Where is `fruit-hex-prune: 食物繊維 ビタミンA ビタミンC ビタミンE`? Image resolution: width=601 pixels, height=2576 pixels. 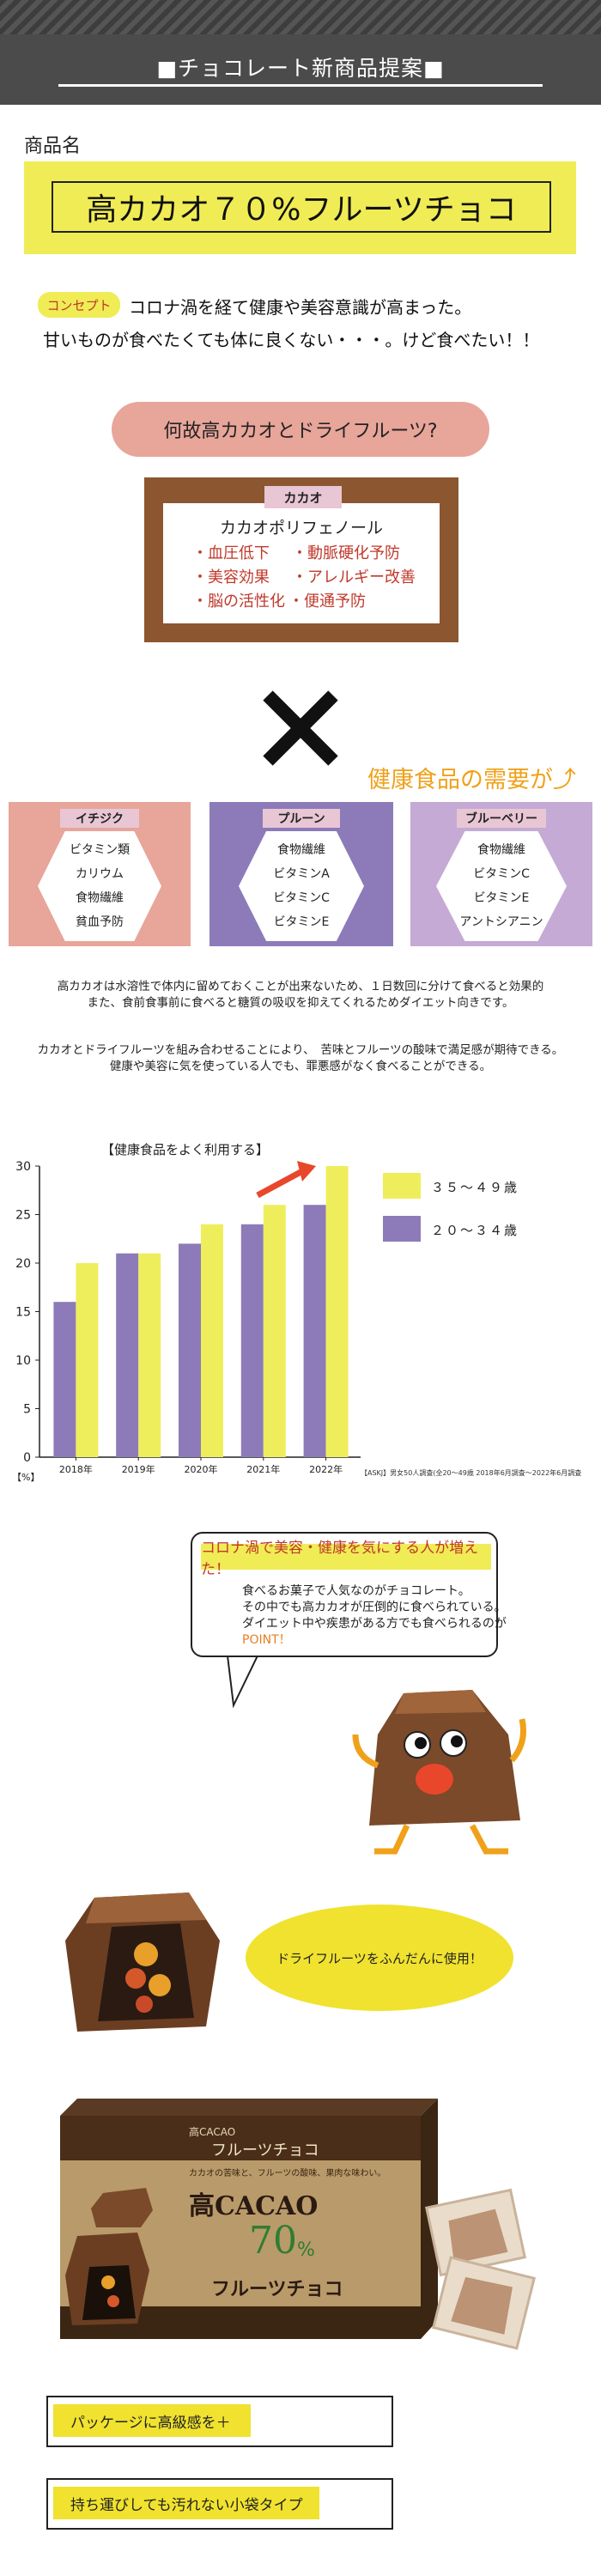
fruit-hex-prune: 食物繊維 ビタミンA ビタミンC ビタミンE is located at coordinates (301, 886).